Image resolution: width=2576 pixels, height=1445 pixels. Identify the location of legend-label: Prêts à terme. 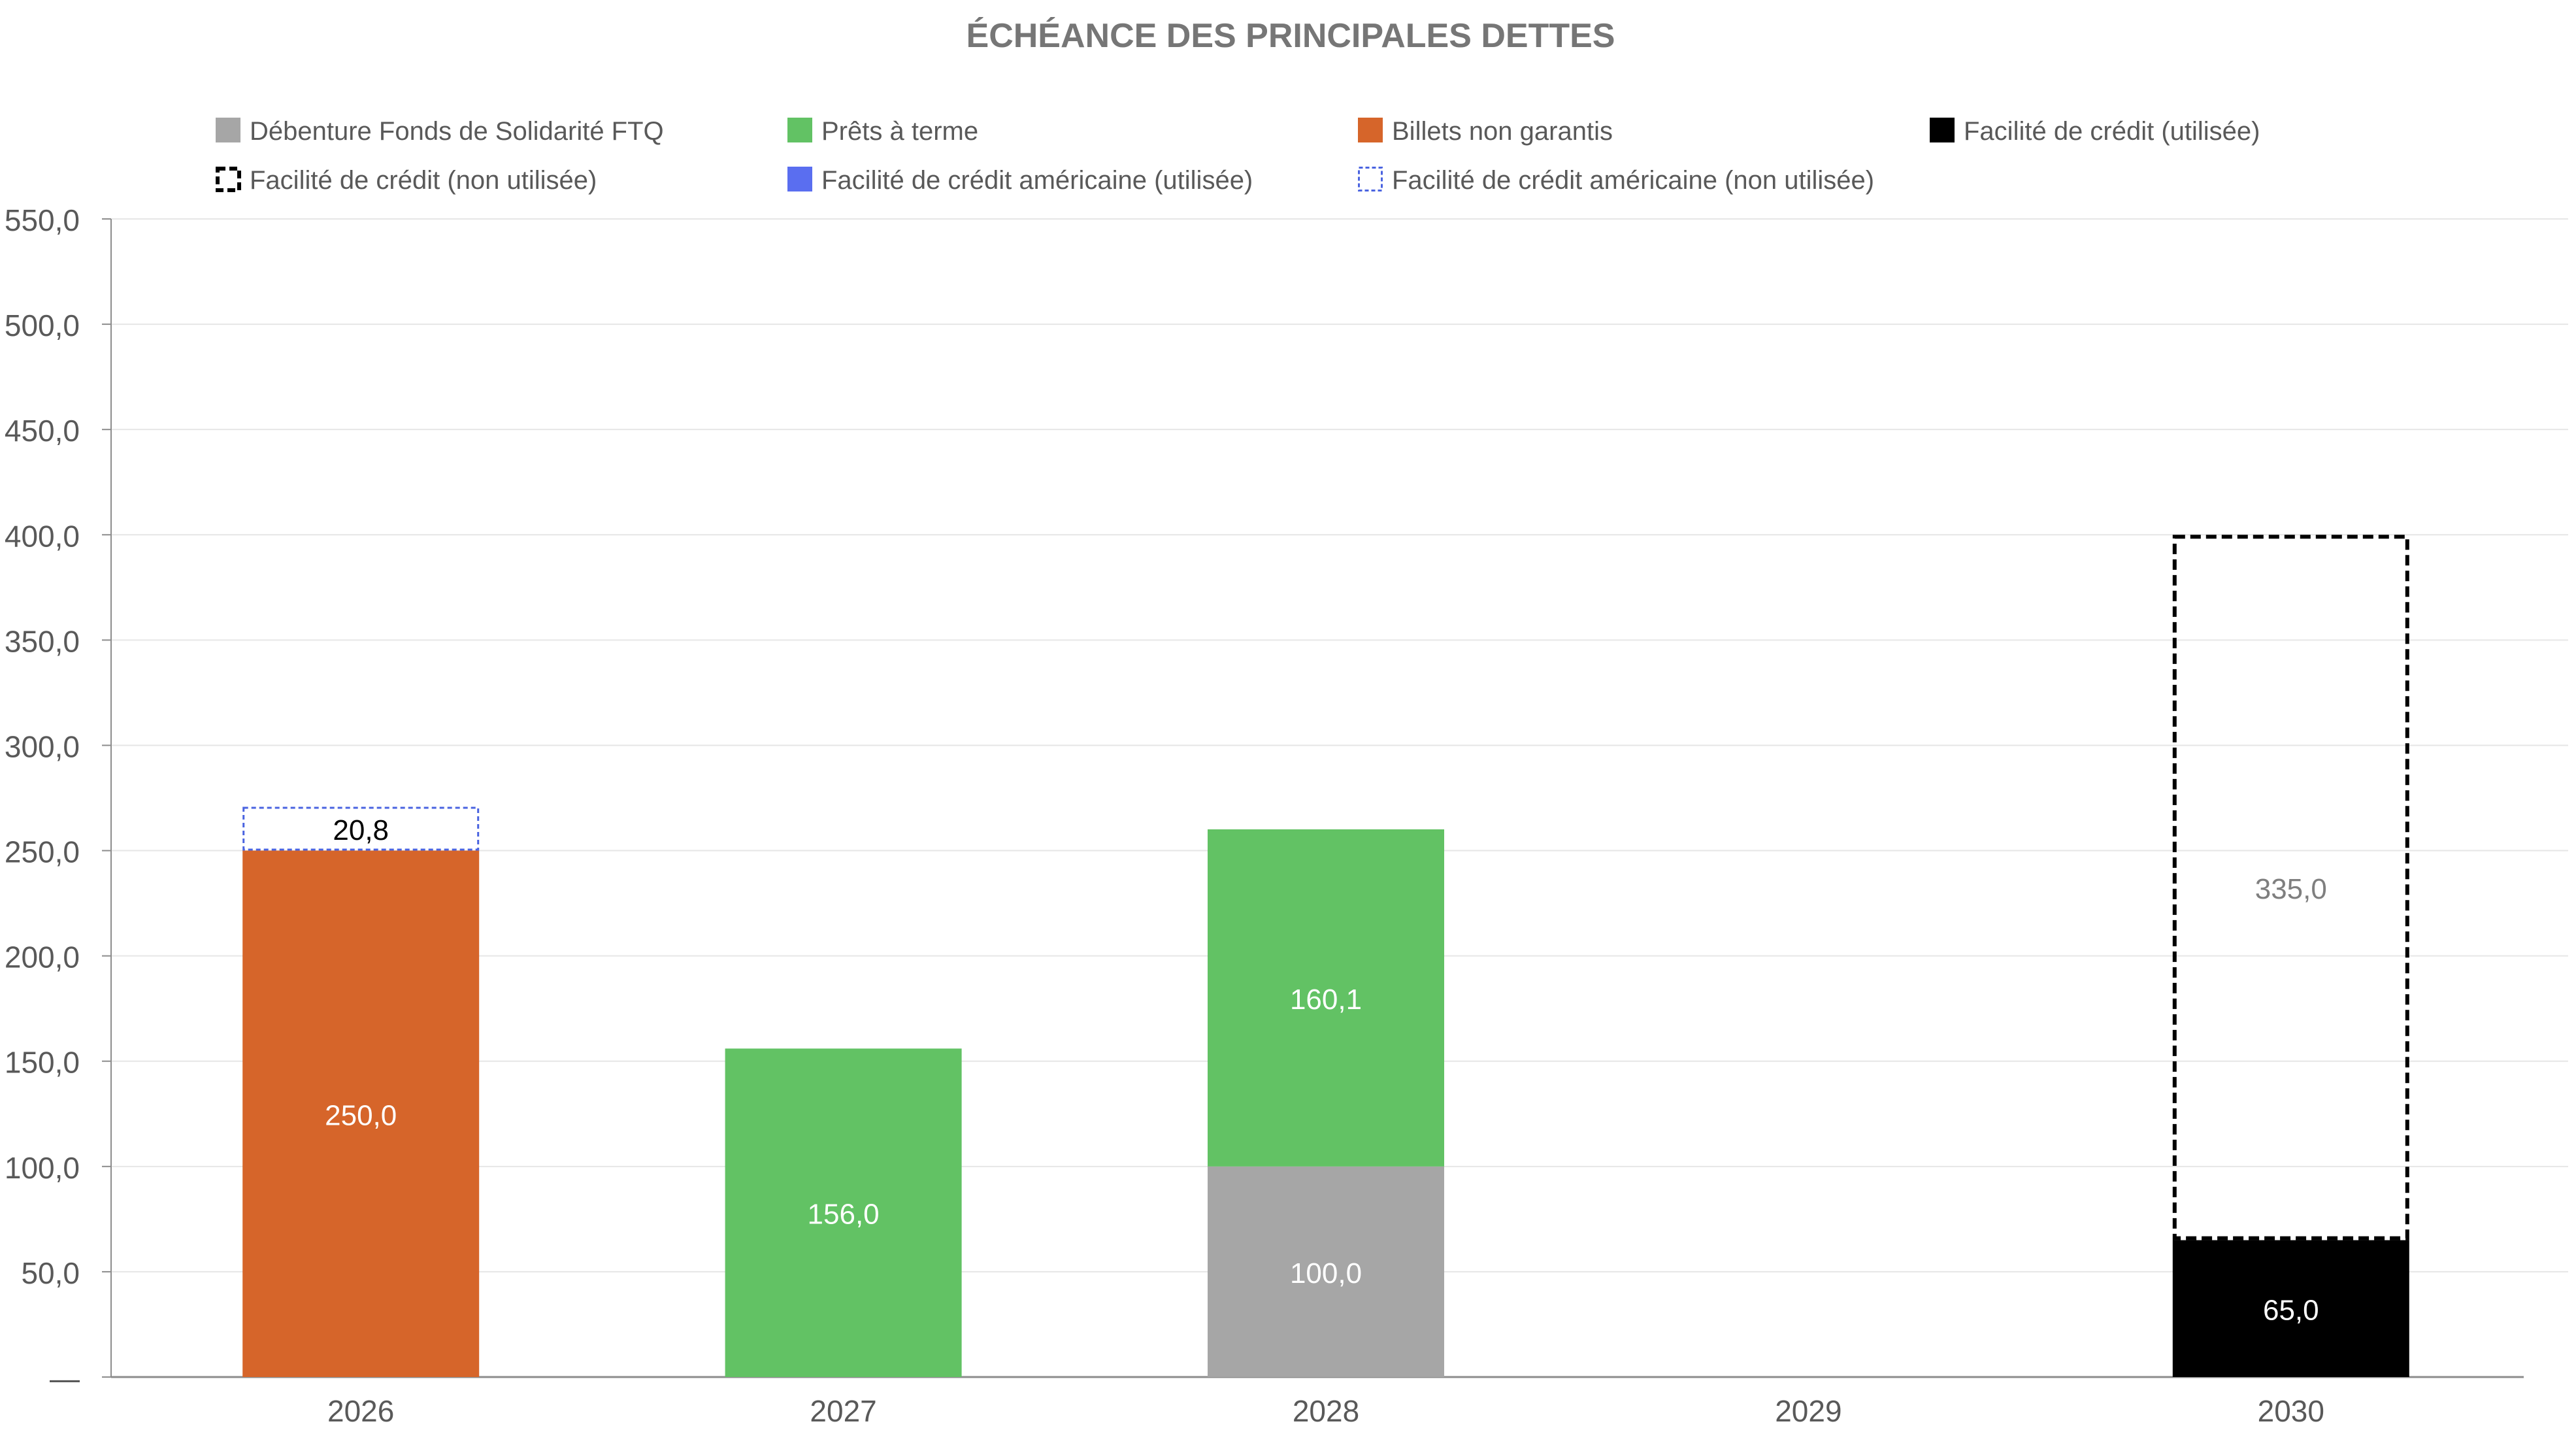
(899, 131).